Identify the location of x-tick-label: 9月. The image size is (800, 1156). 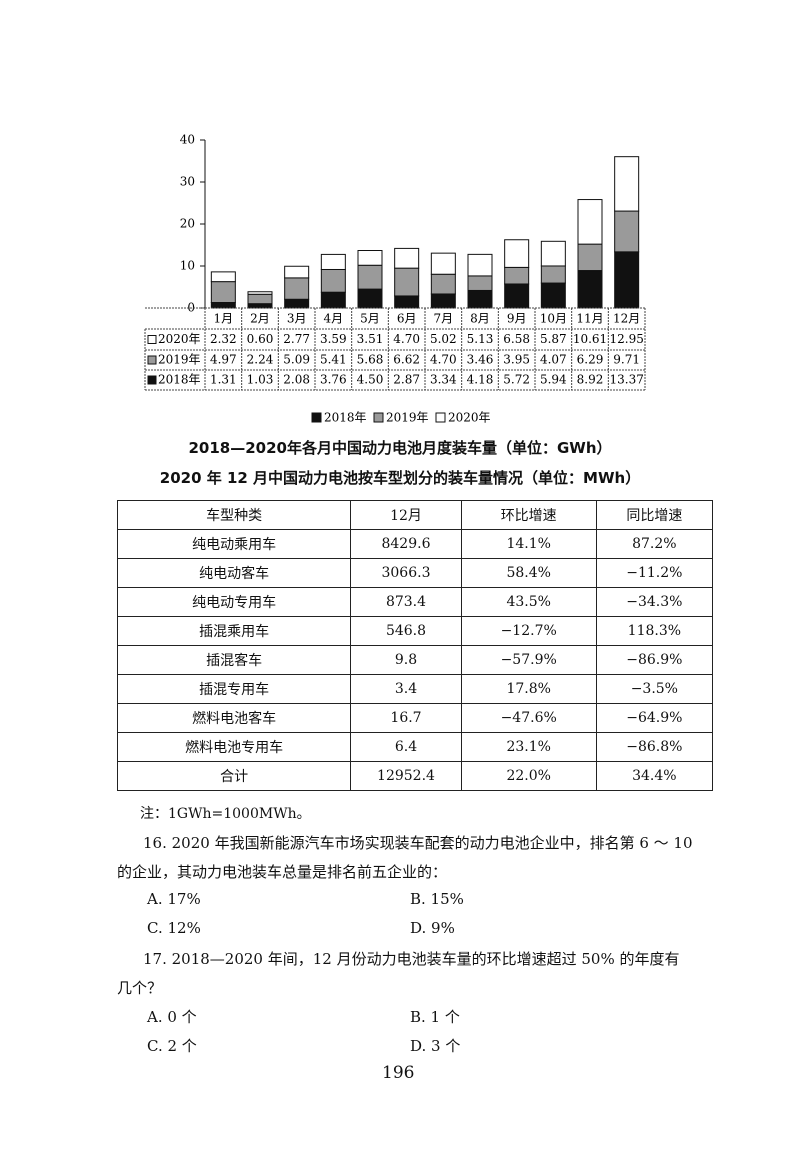
(517, 319).